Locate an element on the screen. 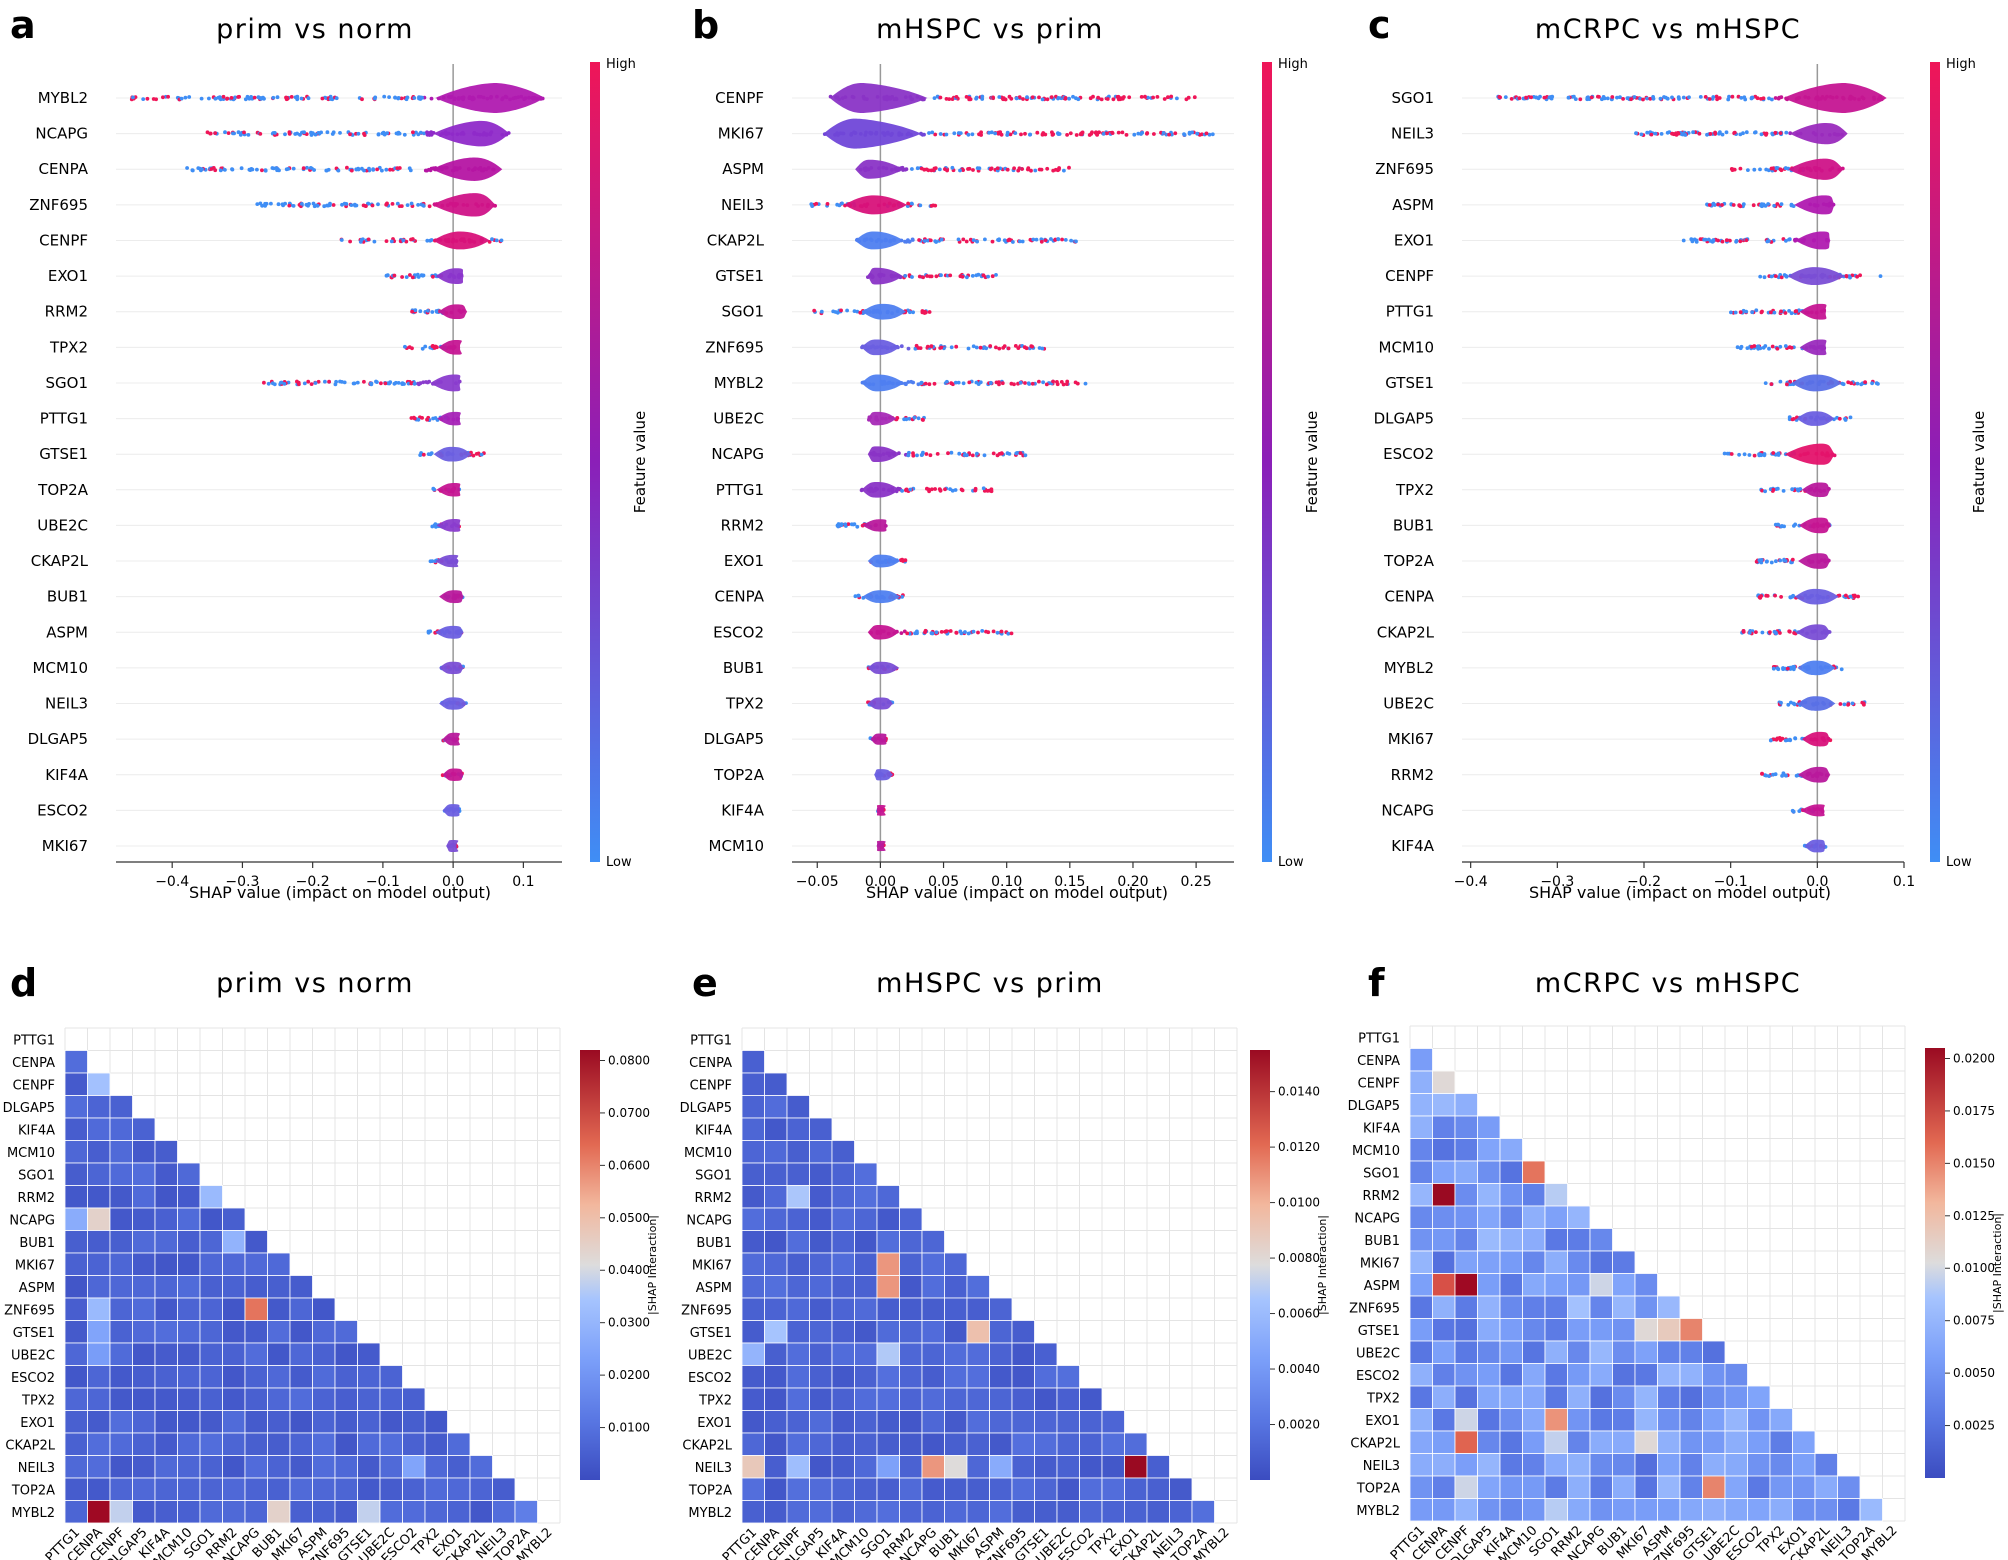 The image size is (2008, 1560). colorbar-a-low: Low is located at coordinates (619, 862).